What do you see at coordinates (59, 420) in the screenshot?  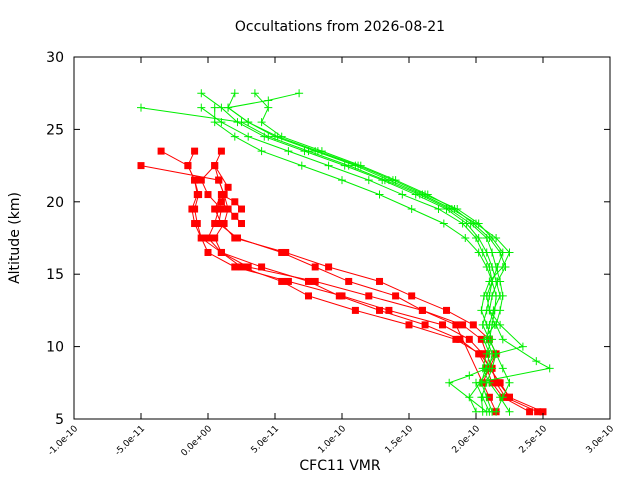 I see `y-tick-label: 5` at bounding box center [59, 420].